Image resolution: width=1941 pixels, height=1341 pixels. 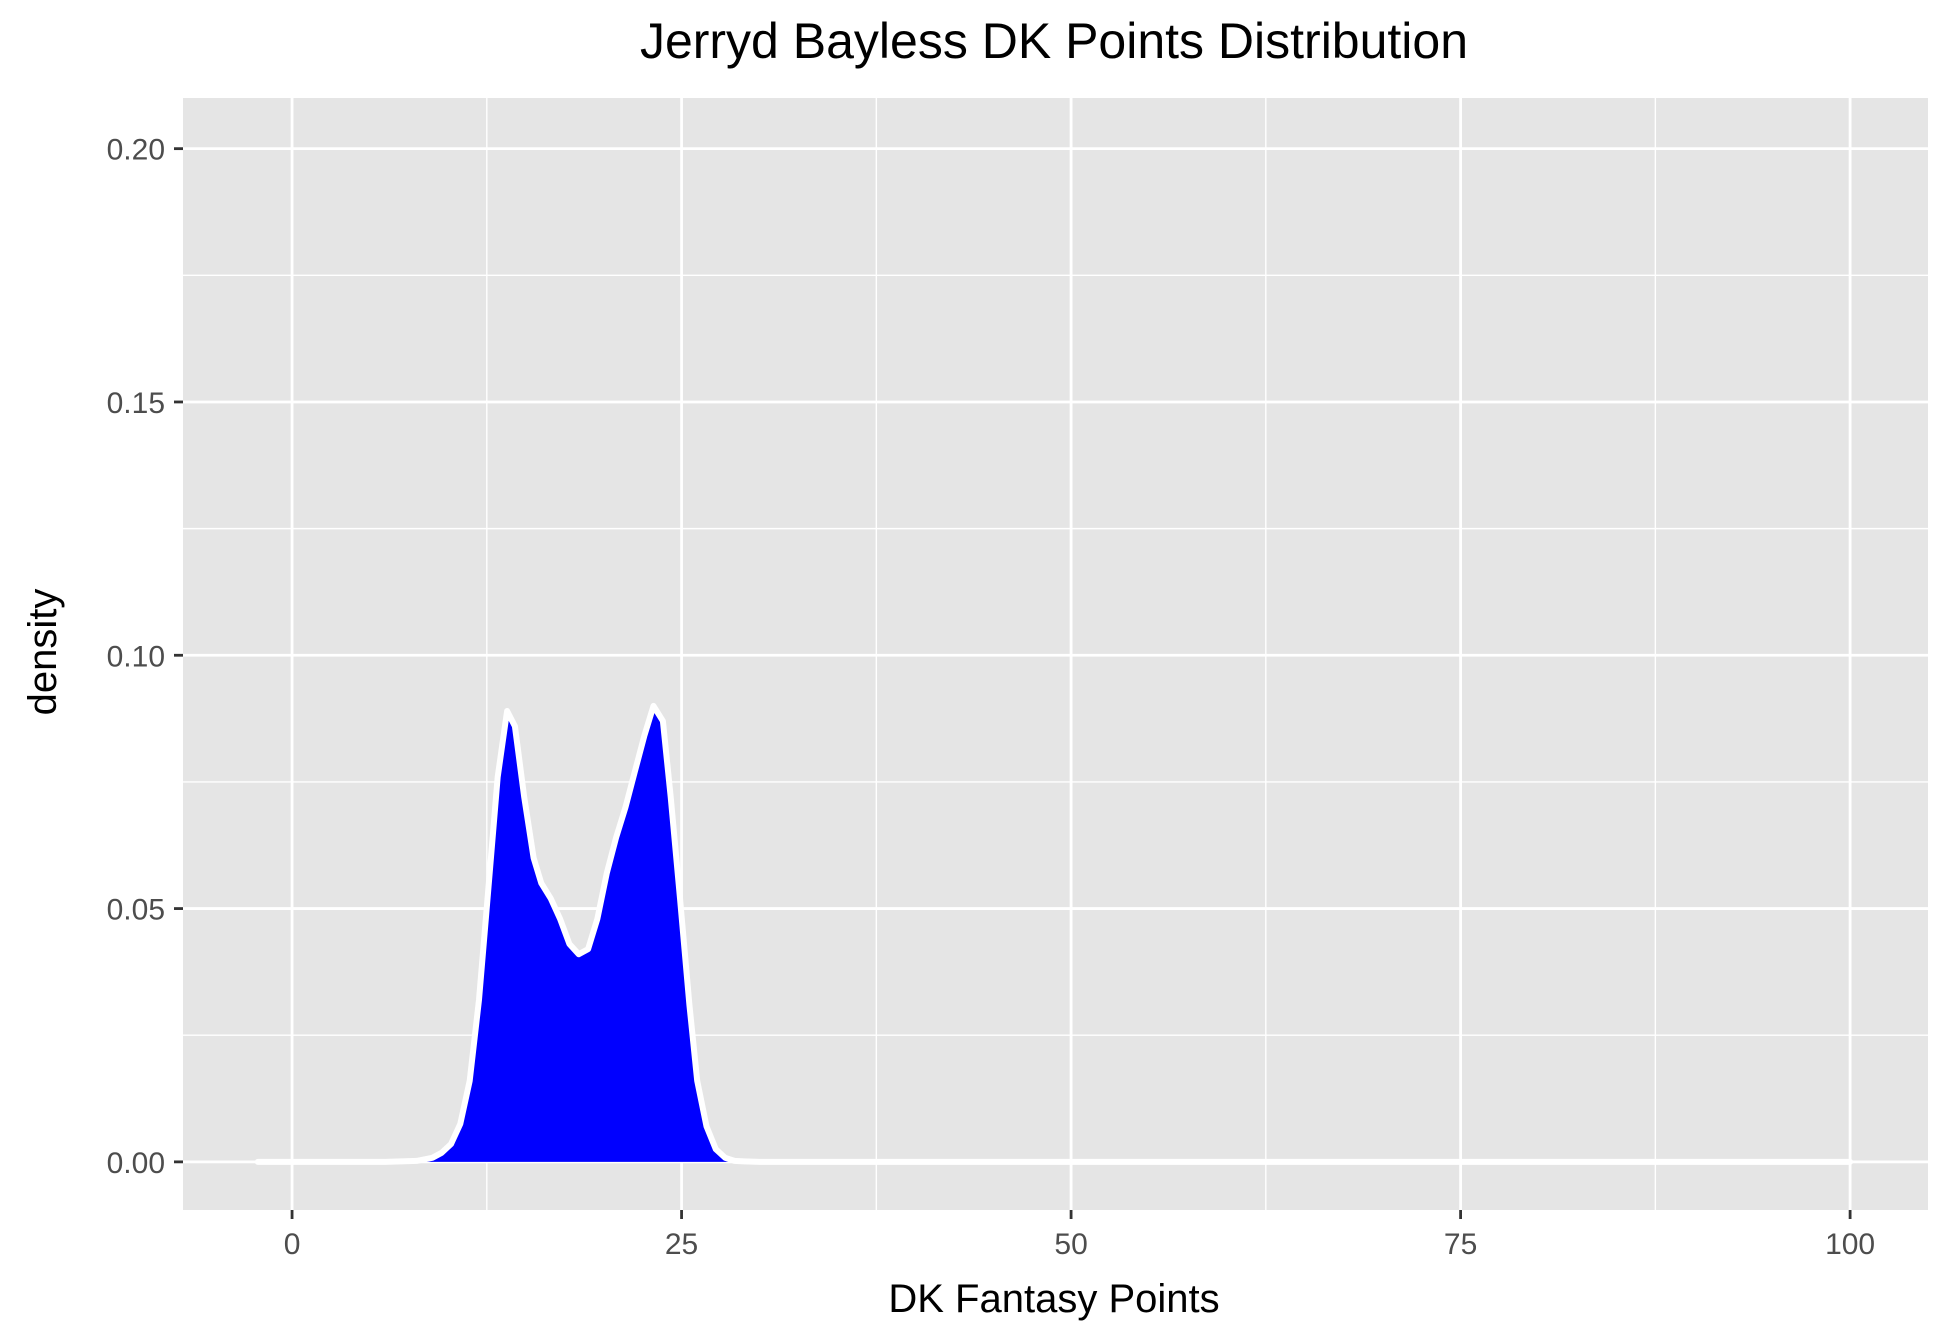 I want to click on x-tick-label: 25, so click(x=681, y=1244).